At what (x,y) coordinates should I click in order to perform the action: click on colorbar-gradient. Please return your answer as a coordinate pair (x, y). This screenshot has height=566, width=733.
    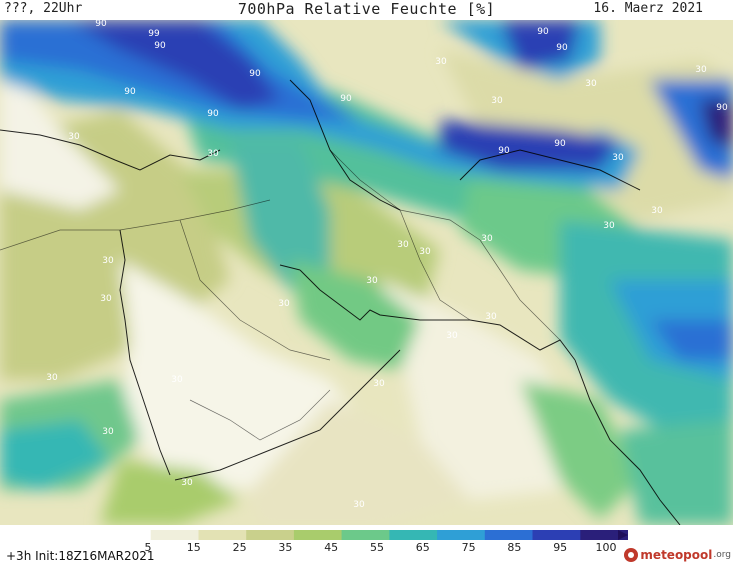
    Looking at the image, I should click on (365, 535).